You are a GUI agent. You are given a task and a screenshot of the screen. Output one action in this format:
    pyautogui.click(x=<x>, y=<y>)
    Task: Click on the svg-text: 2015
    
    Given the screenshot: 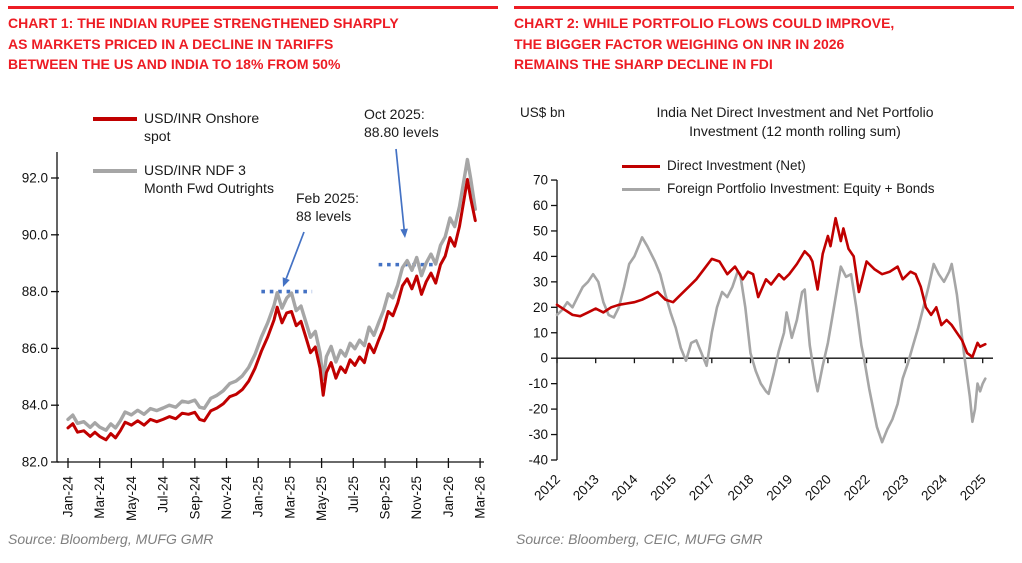 What is the action you would take?
    pyautogui.click(x=663, y=488)
    